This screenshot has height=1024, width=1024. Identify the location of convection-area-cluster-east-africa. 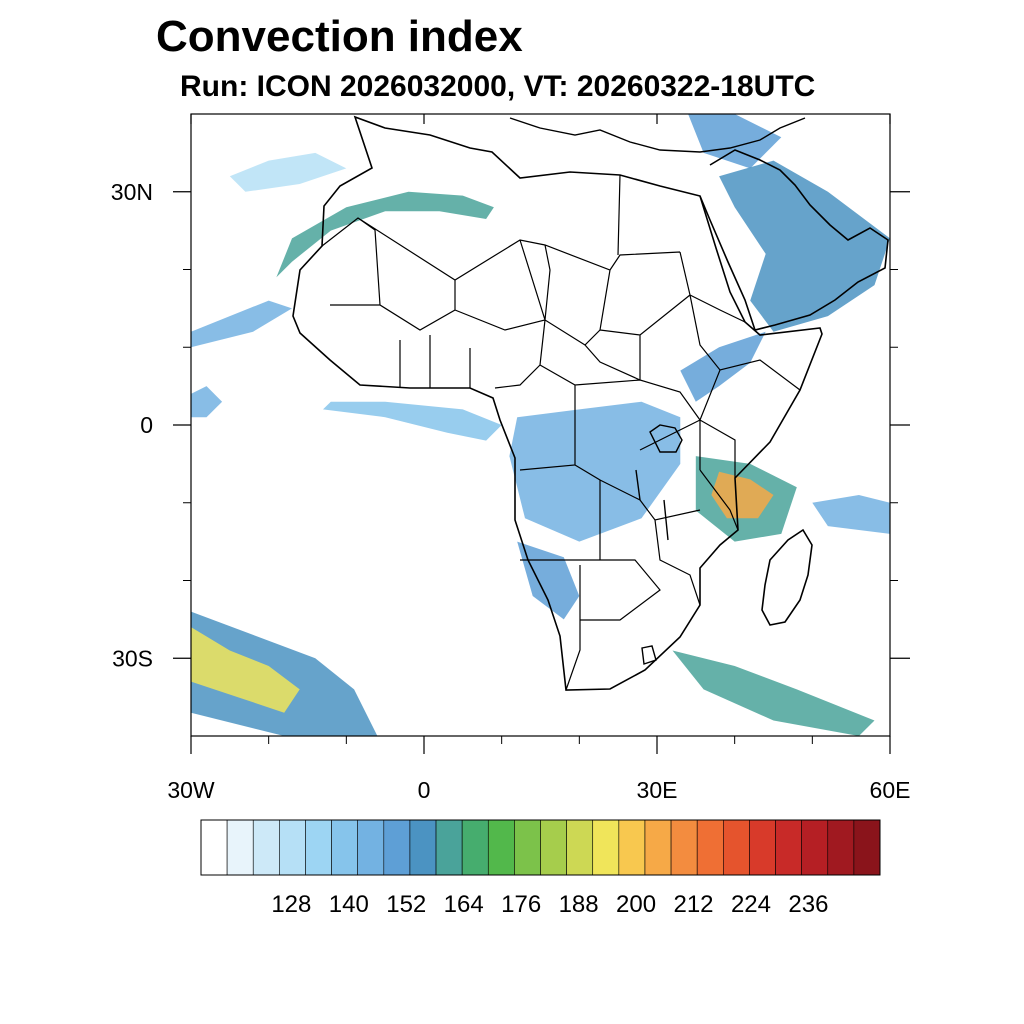
(723, 366).